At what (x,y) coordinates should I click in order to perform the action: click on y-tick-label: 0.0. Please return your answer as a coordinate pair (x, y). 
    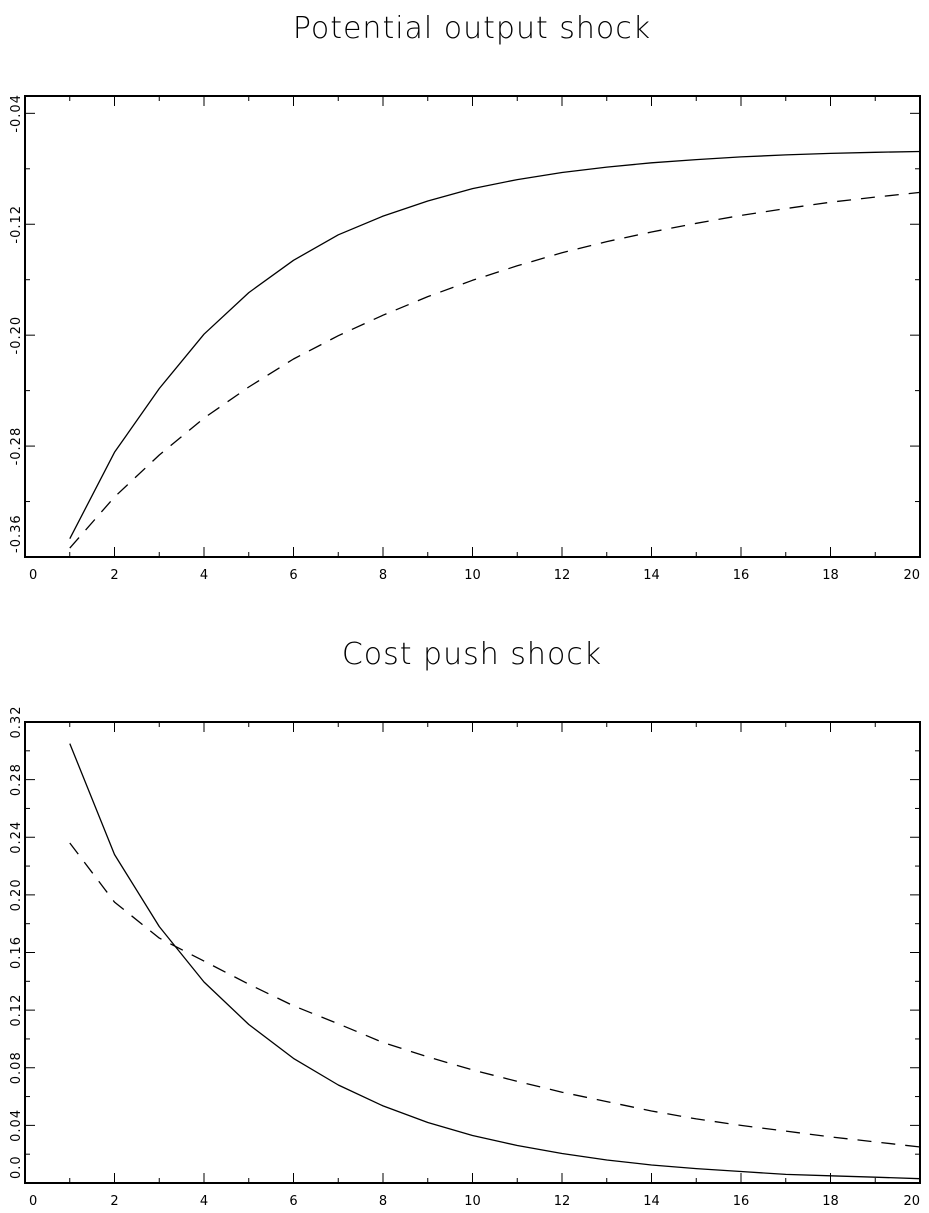
    Looking at the image, I should click on (16, 1167).